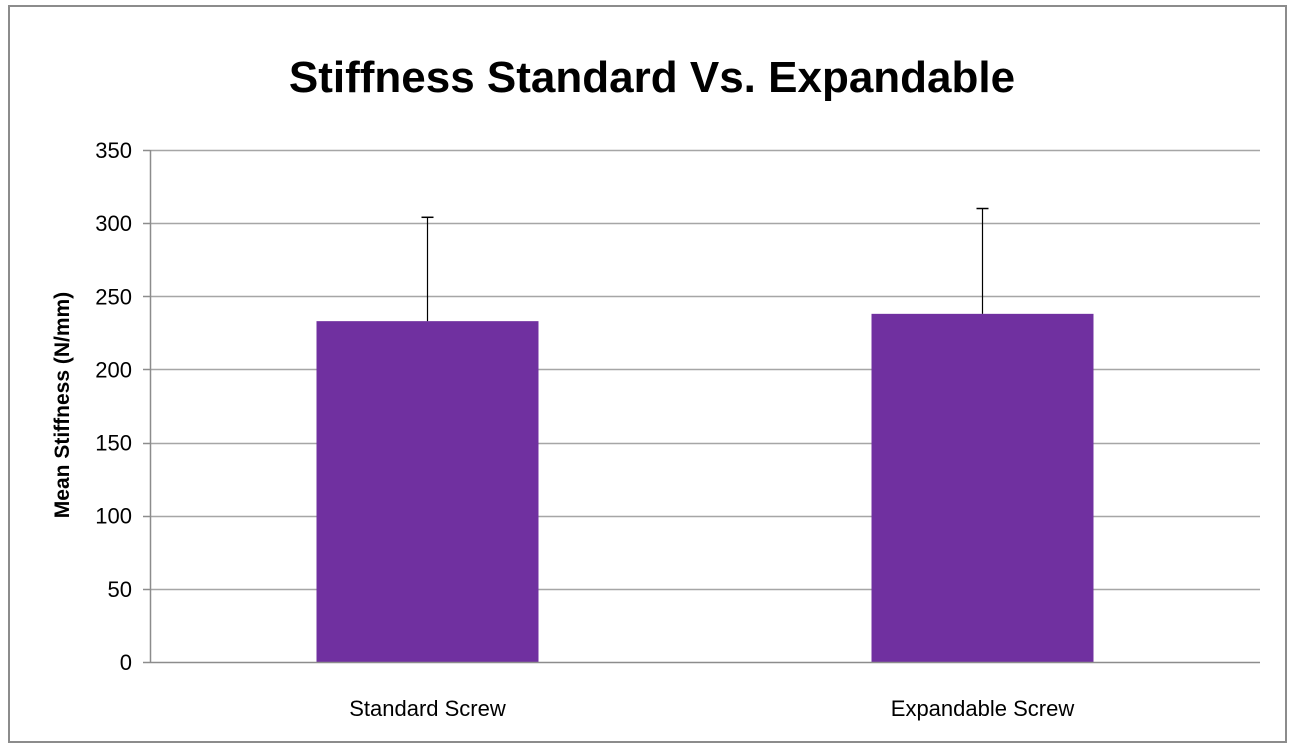  What do you see at coordinates (427, 491) in the screenshot?
I see `bar-standard-screw` at bounding box center [427, 491].